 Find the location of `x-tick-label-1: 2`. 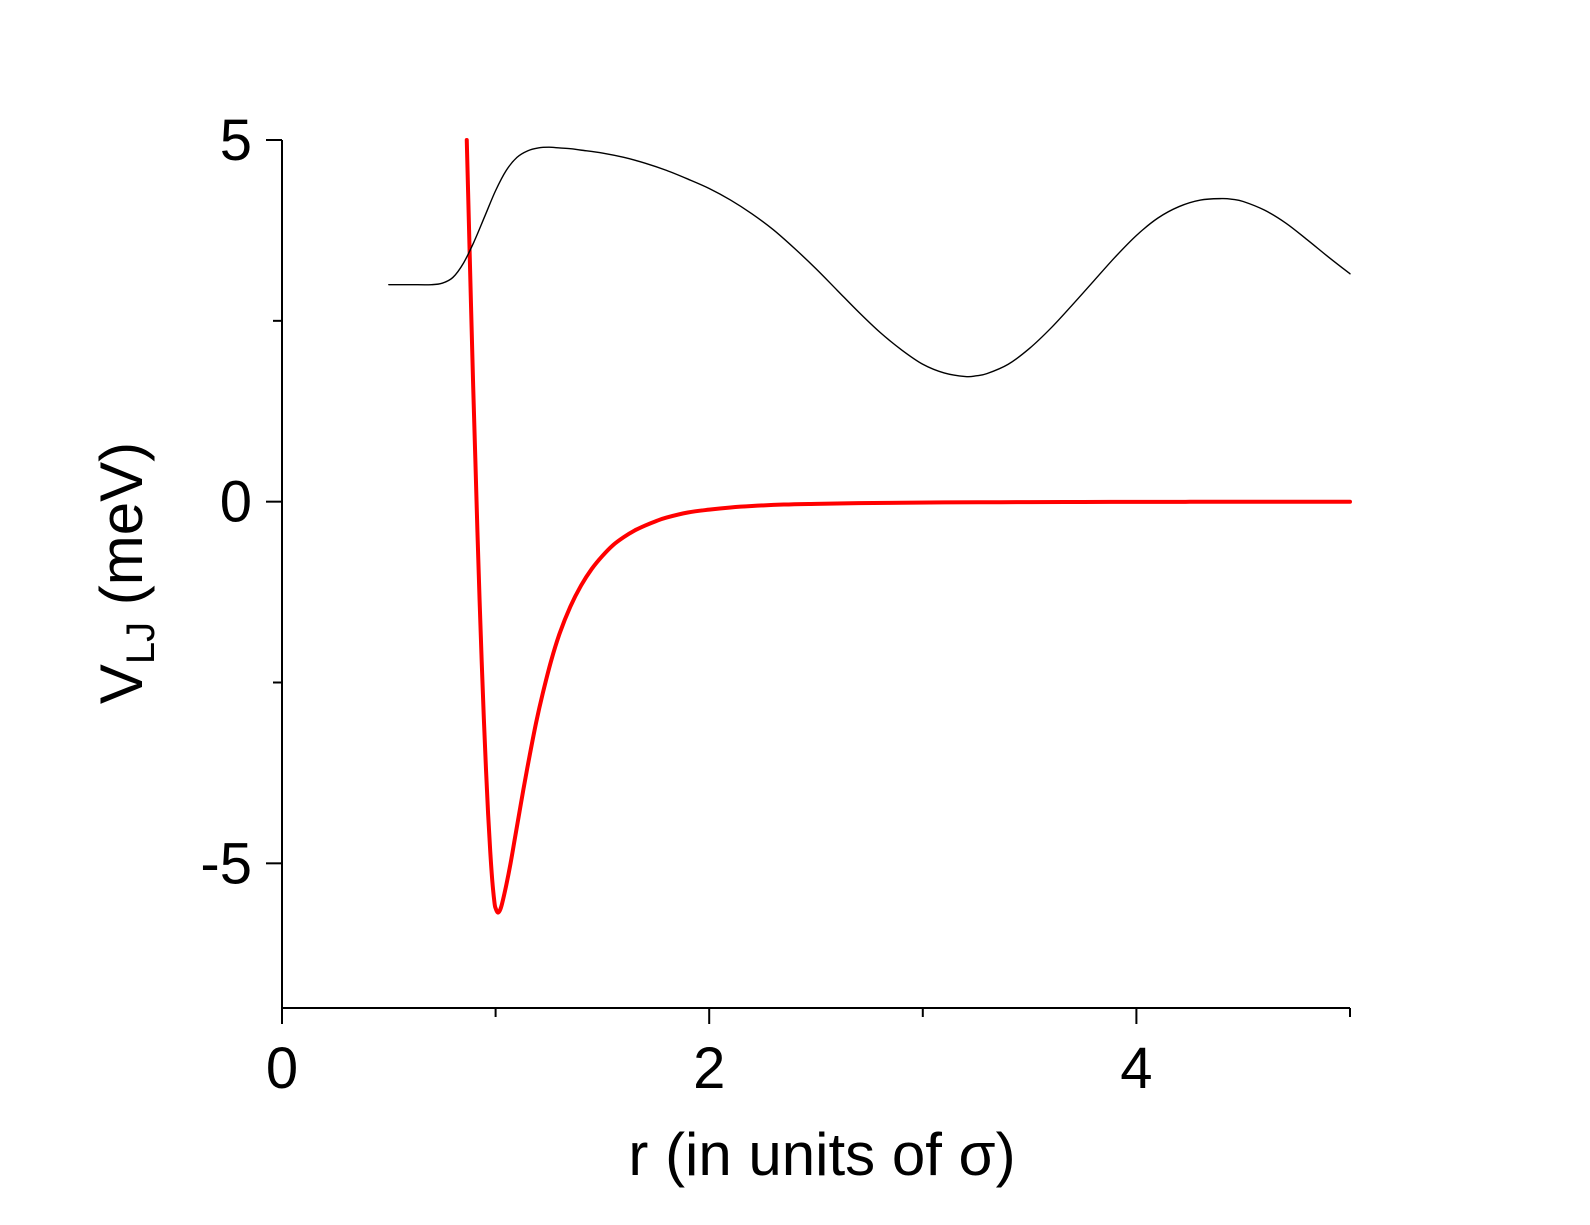

x-tick-label-1: 2 is located at coordinates (709, 1068).